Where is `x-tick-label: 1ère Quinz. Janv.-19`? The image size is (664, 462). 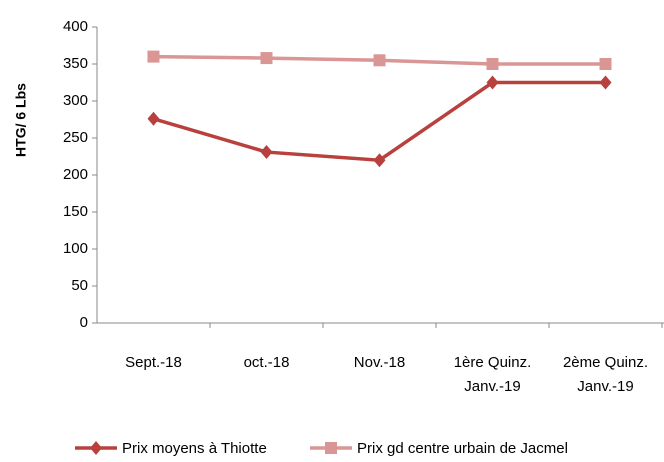
x-tick-label: 1ère Quinz. Janv.-19 is located at coordinates (492, 374).